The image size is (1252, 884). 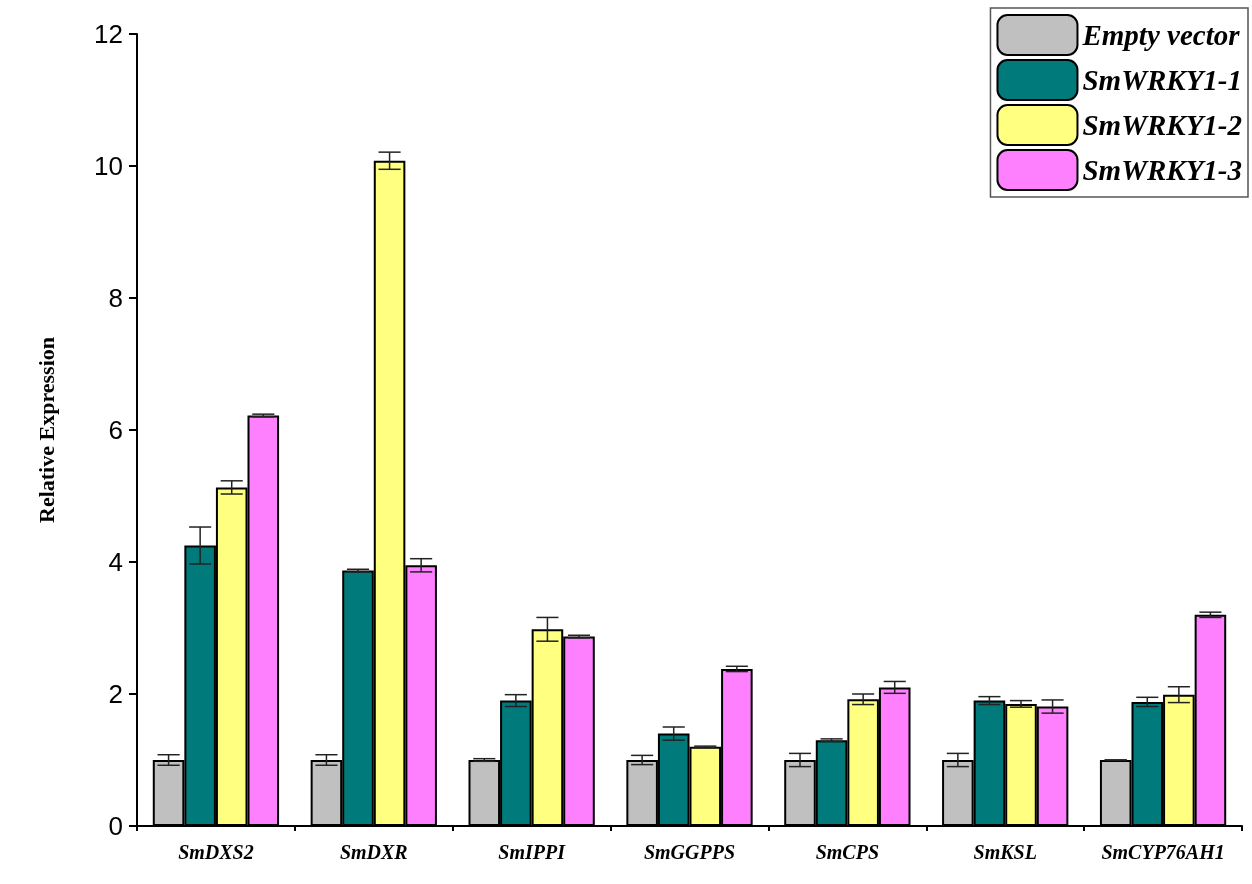 What do you see at coordinates (373, 852) in the screenshot?
I see `x-tick-label: SmDXR` at bounding box center [373, 852].